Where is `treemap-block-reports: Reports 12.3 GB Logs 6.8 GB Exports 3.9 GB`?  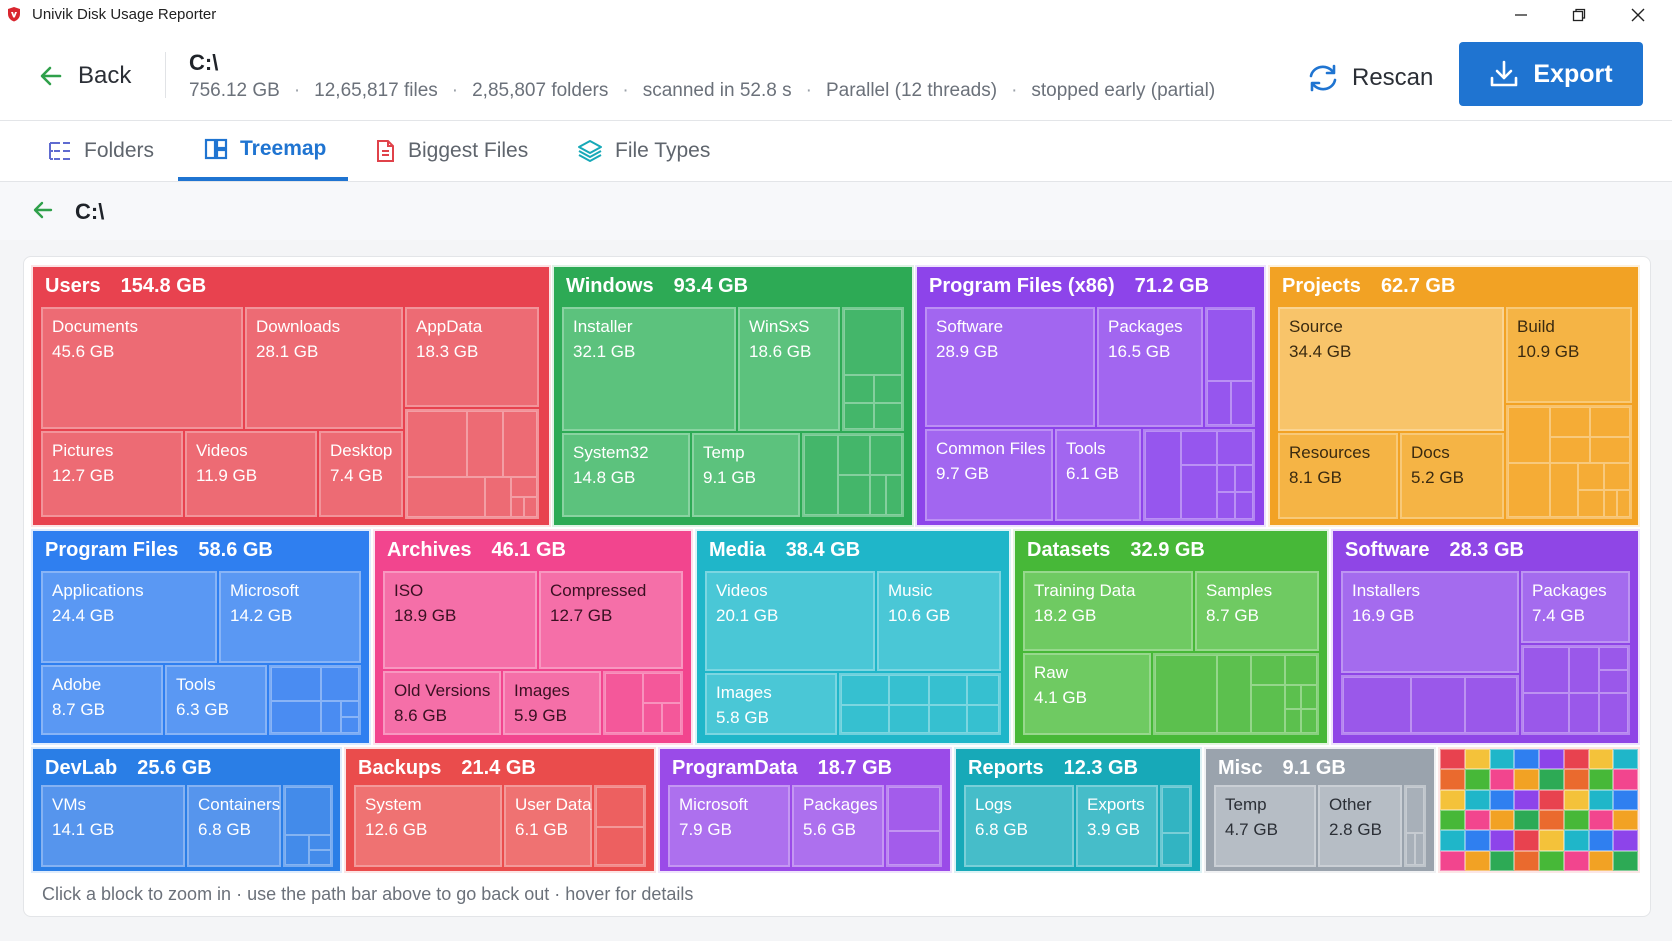
treemap-block-reports: Reports 12.3 GB Logs 6.8 GB Exports 3.9 GB is located at coordinates (1078, 810).